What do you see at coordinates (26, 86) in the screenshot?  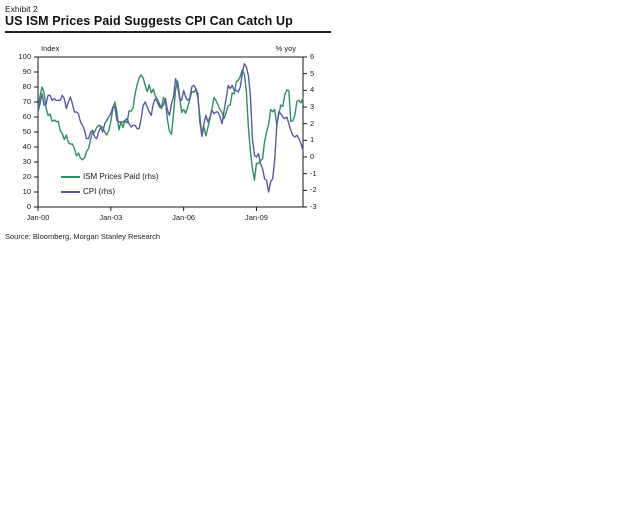 I see `y-axis-tick-label-left: 80` at bounding box center [26, 86].